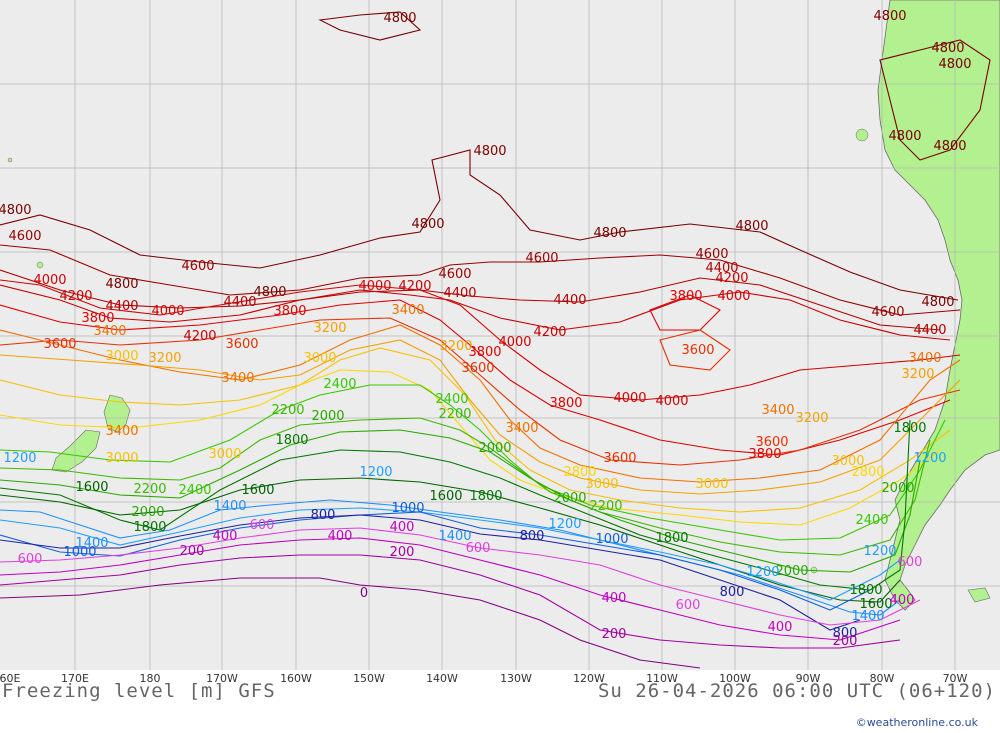 The width and height of the screenshot is (1000, 733). Describe the element at coordinates (442, 678) in the screenshot. I see `longitude-label: 140W` at that location.